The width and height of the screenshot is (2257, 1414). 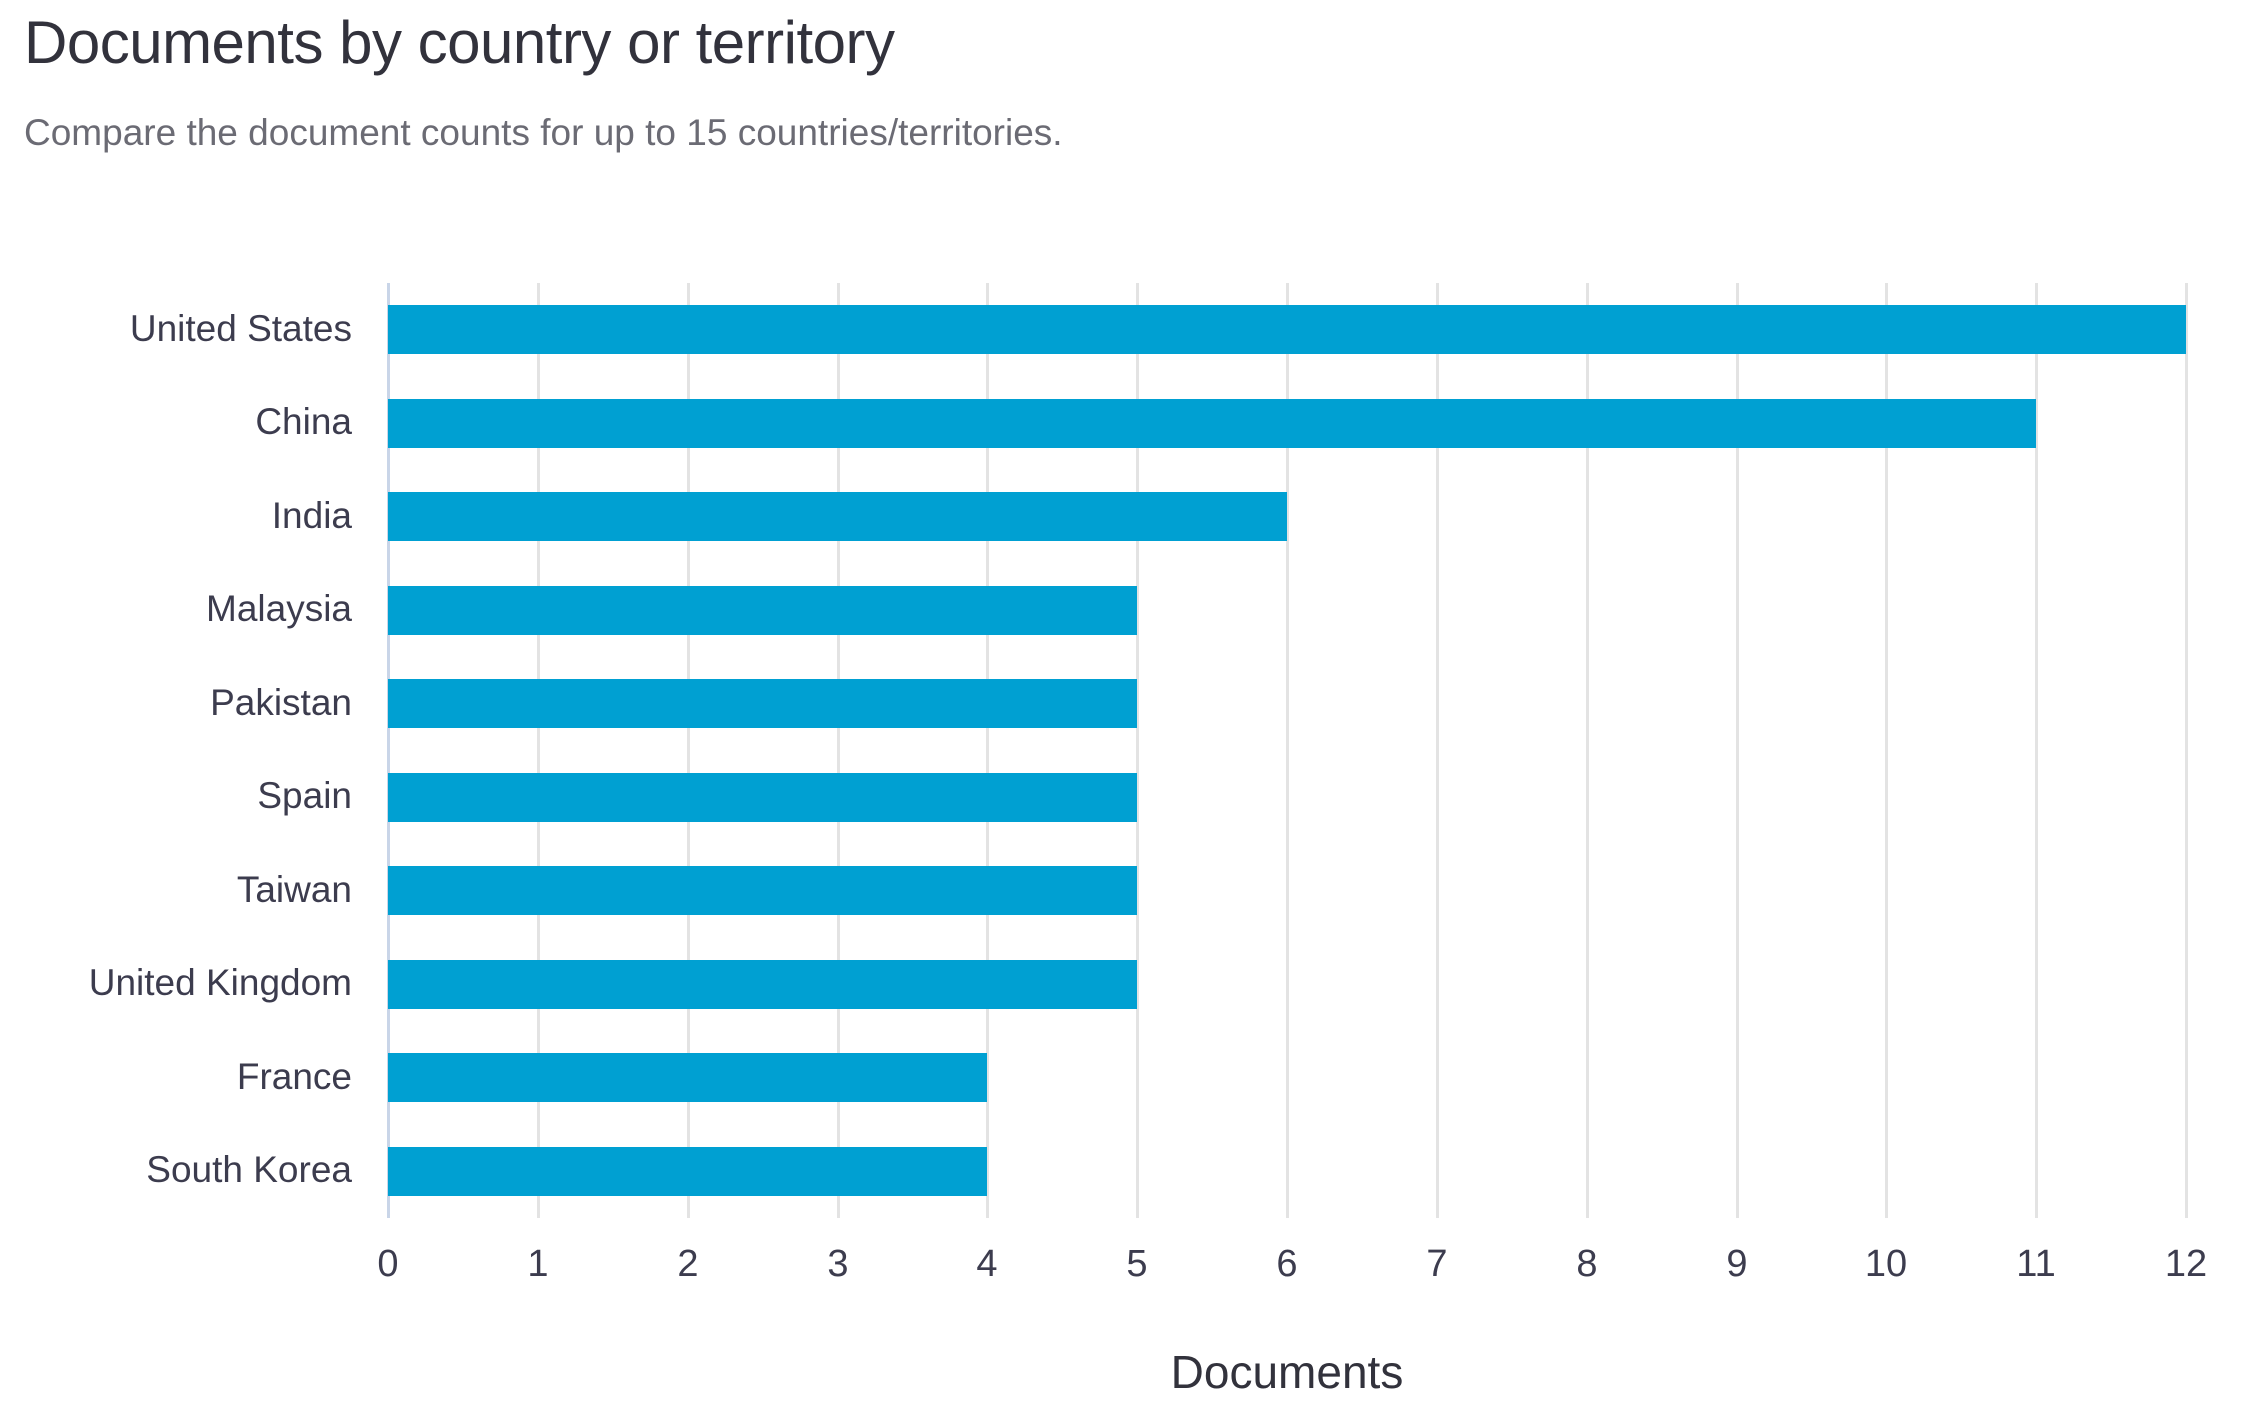 I want to click on category-label-india: India, so click(x=311, y=515).